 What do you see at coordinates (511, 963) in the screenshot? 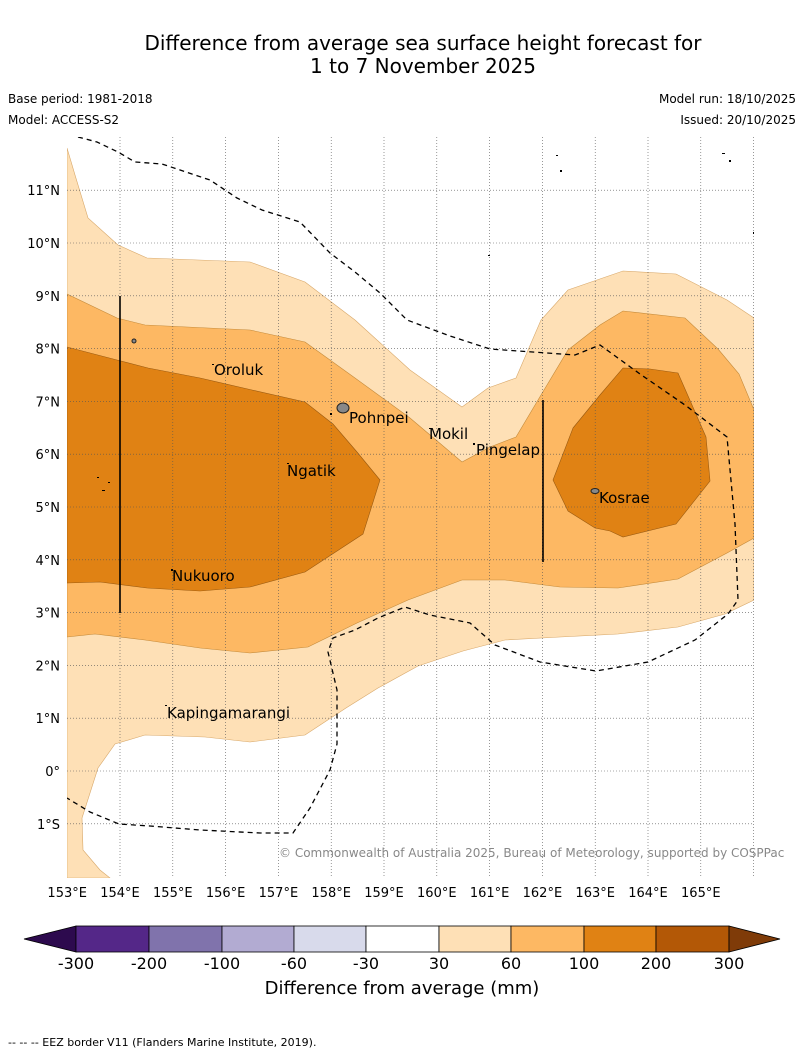
I see `colorbar-tick: 60` at bounding box center [511, 963].